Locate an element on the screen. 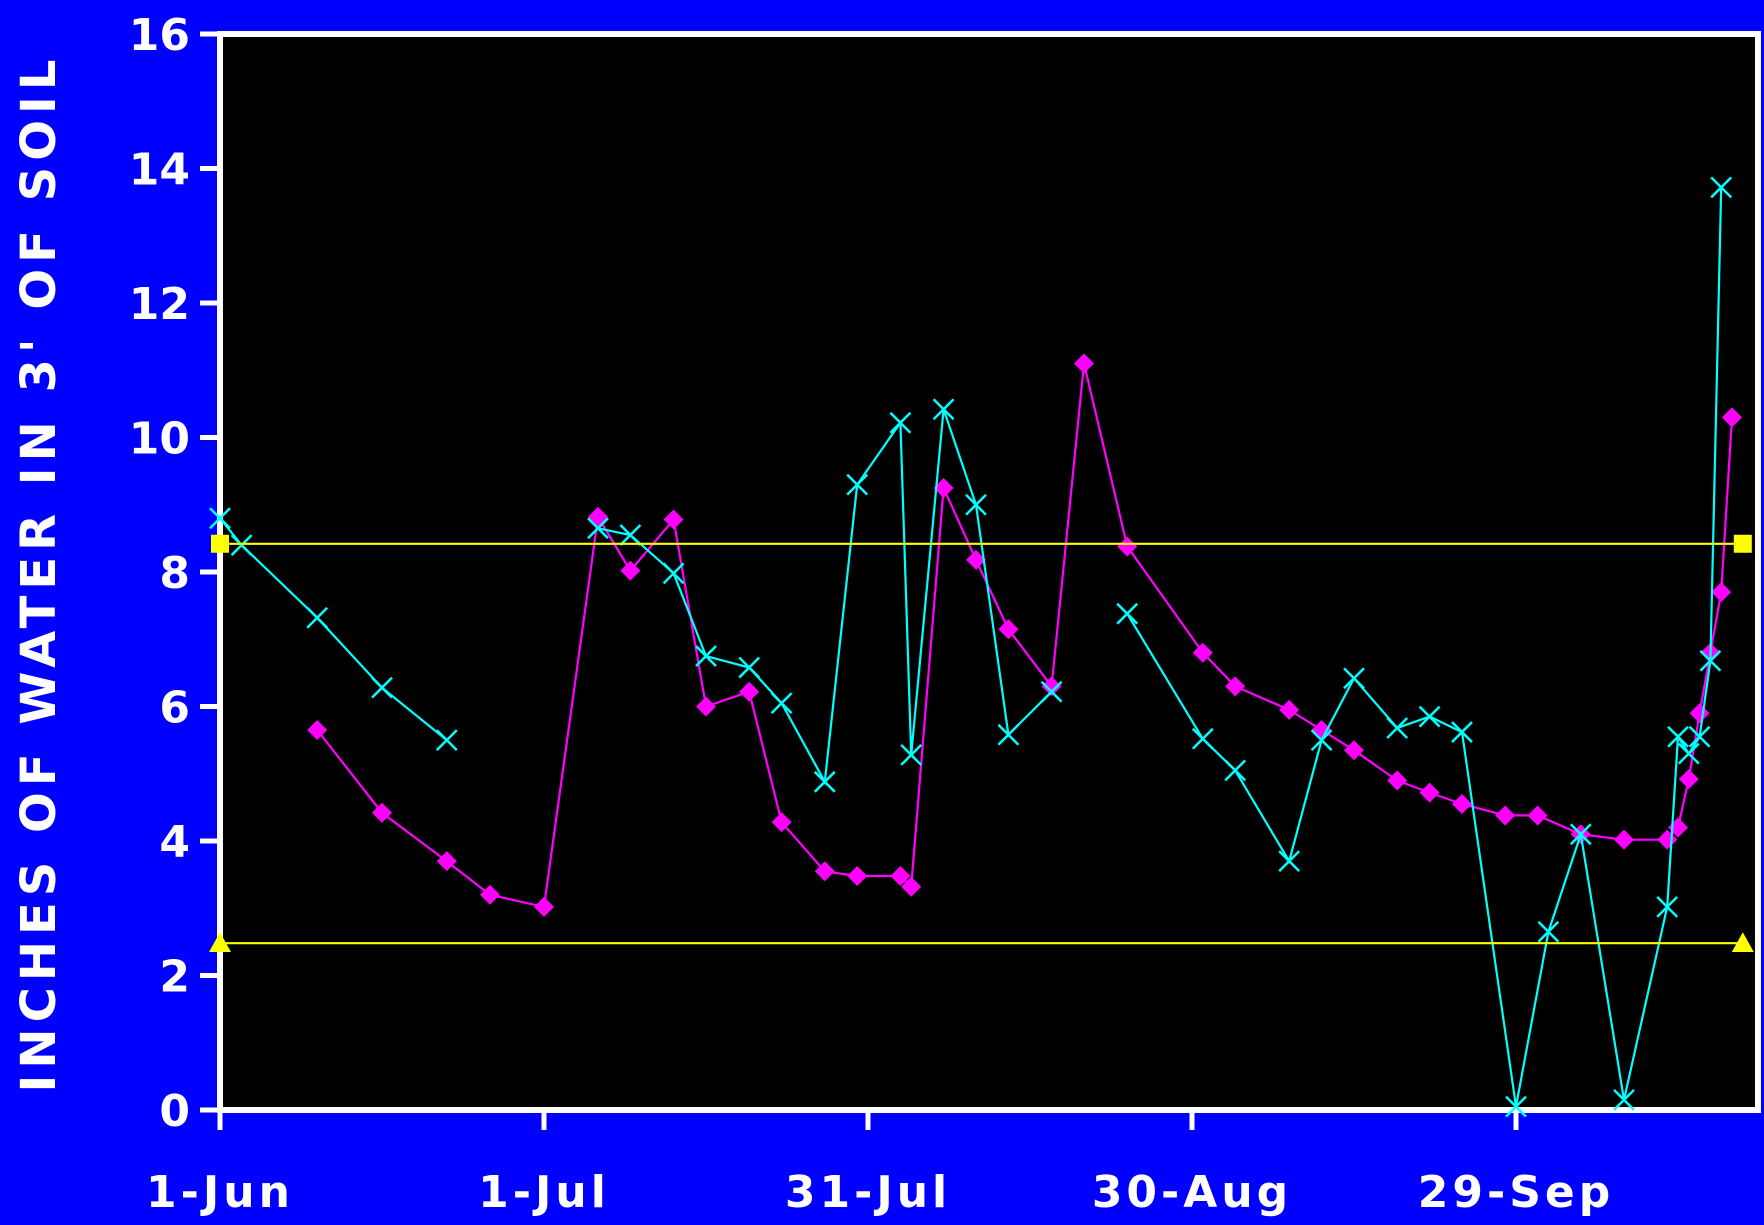 This screenshot has height=1225, width=1764. y-axis-title: INCHES OF WATER IN 3' OF SOIL is located at coordinates (39, 573).